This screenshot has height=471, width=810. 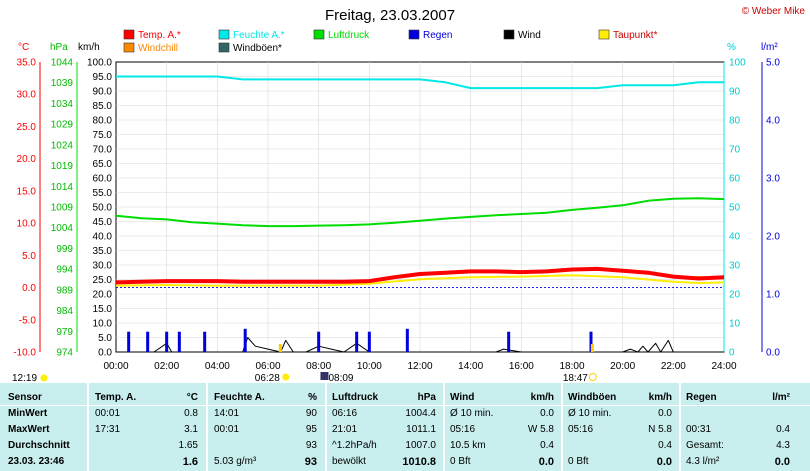 I want to click on x-tick-label: 08:00, so click(x=318, y=366).